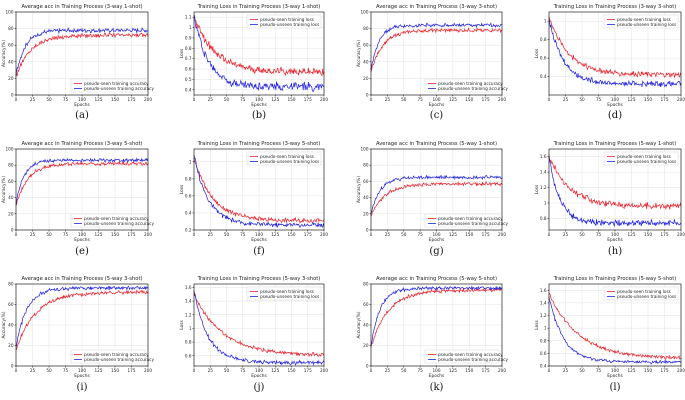 Image resolution: width=685 pixels, height=400 pixels. What do you see at coordinates (359, 324) in the screenshot?
I see `y-axis-label: Accuracy(%)` at bounding box center [359, 324].